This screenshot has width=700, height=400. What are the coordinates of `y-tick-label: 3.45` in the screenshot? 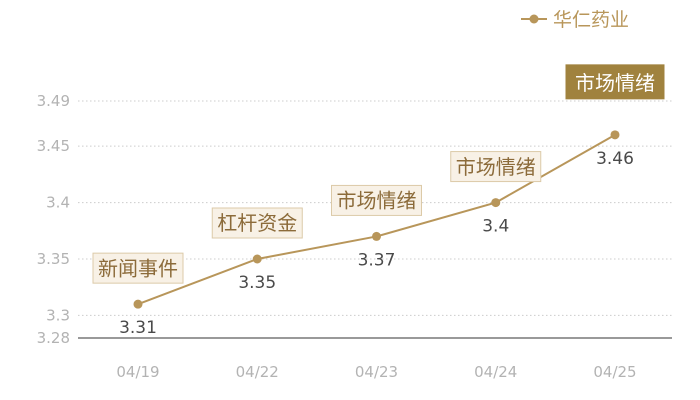 It's located at (53, 146).